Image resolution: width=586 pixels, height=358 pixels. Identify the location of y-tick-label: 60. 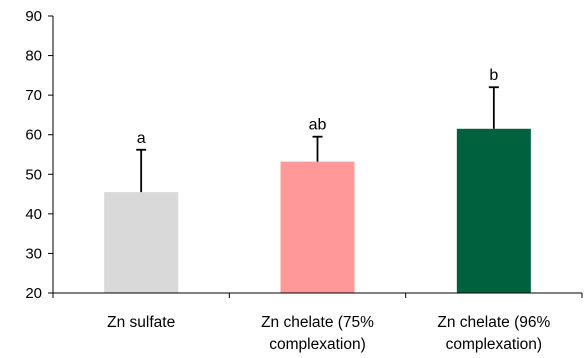
(33, 135).